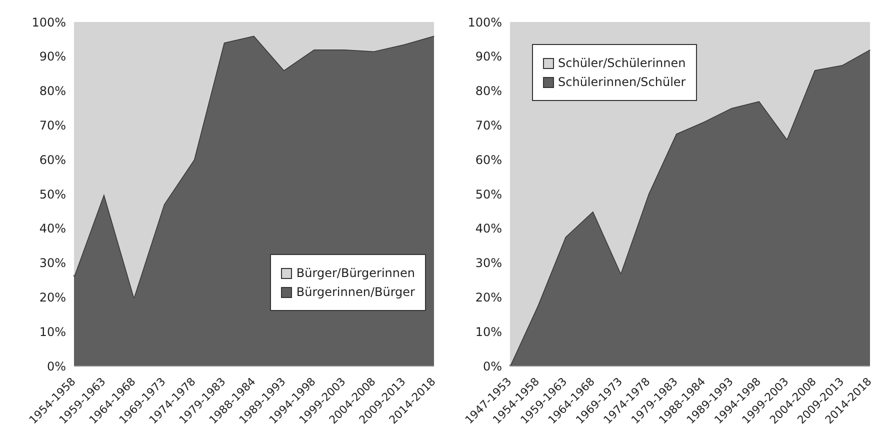 The height and width of the screenshot is (436, 886). I want to click on legend-label: Schüler/Schülerinnen, so click(622, 63).